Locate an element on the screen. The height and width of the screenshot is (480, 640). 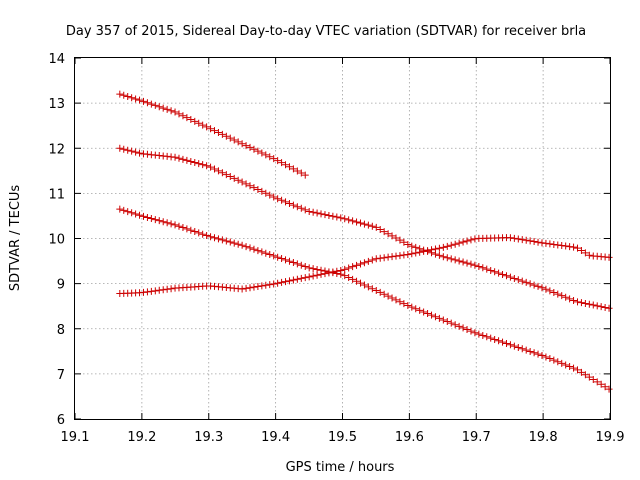
y-tick-label: 12 is located at coordinates (56, 149).